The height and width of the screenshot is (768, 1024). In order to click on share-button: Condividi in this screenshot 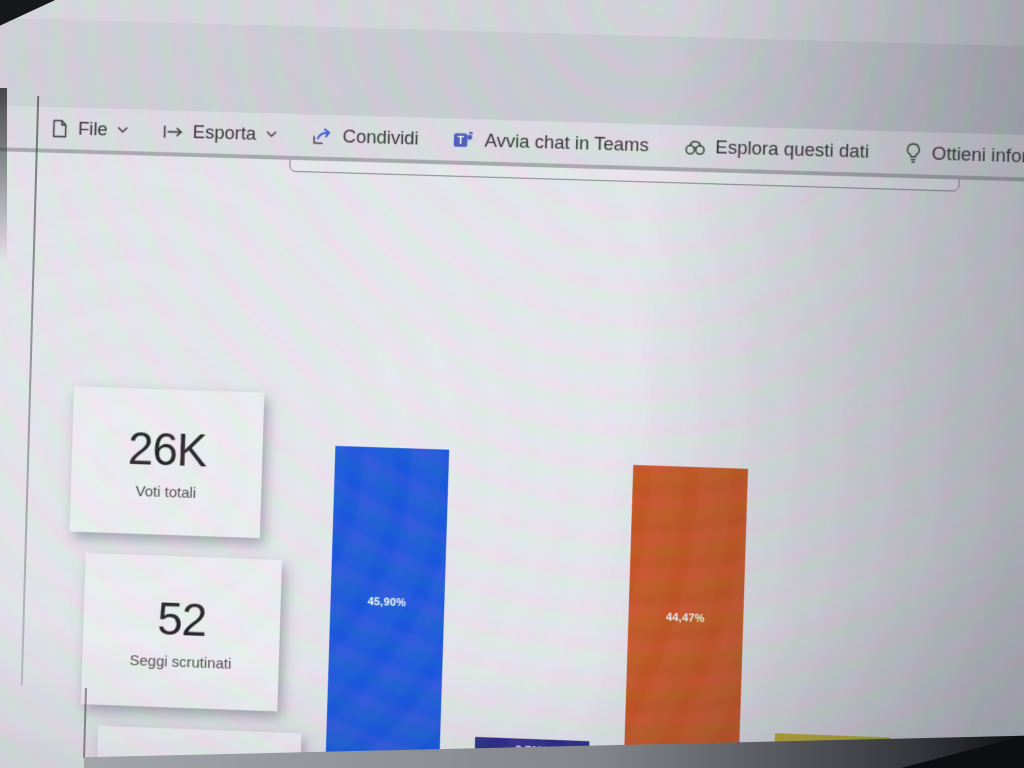, I will do `click(365, 136)`.